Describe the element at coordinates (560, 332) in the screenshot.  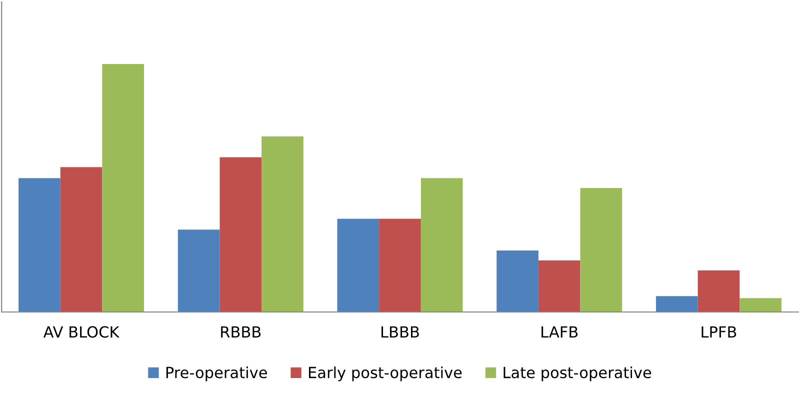
I see `x-tick-label: LAFB` at that location.